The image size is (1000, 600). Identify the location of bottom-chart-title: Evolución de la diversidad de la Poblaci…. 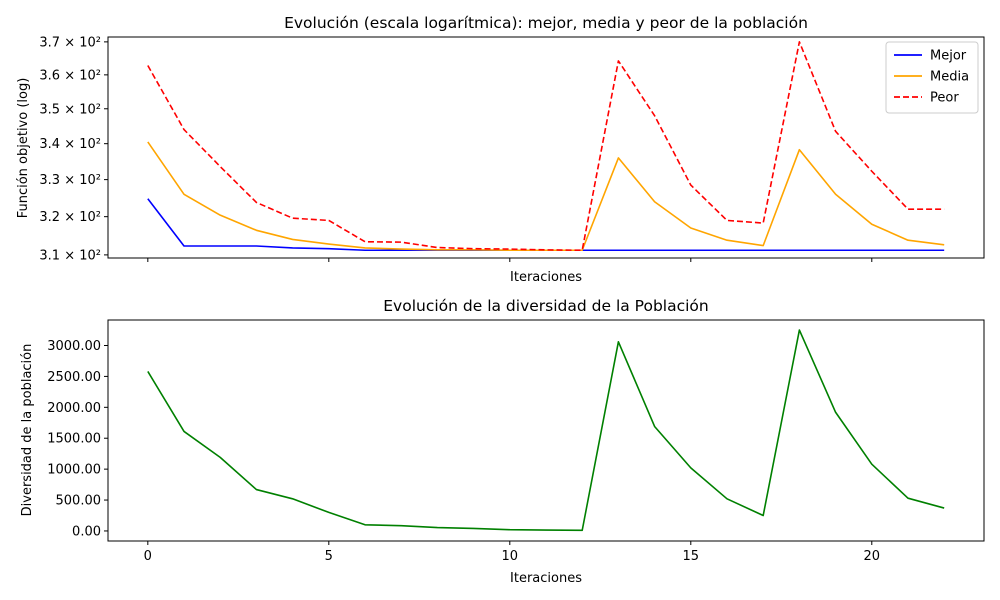
(545, 306).